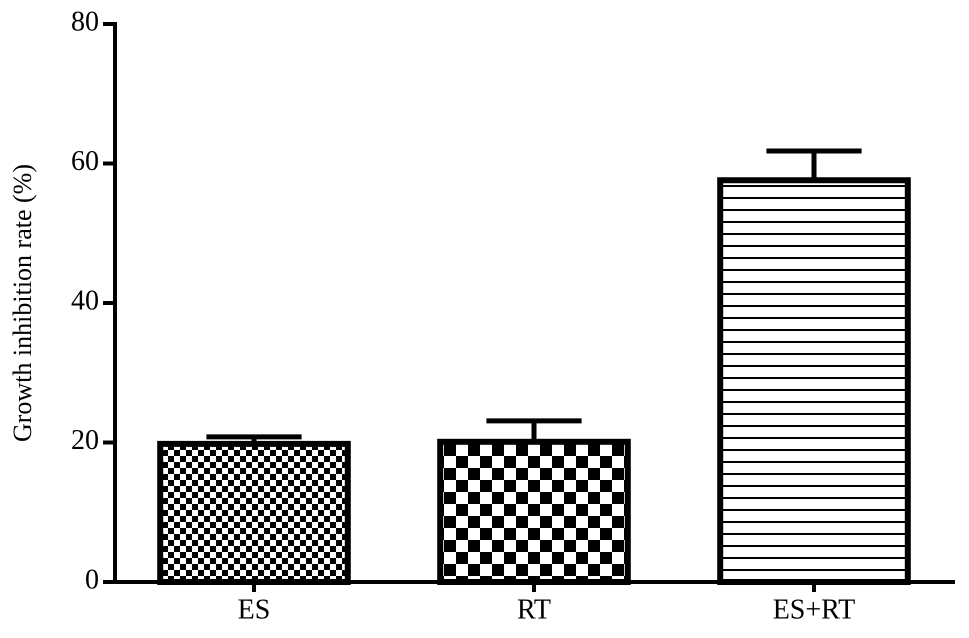  What do you see at coordinates (814, 609) in the screenshot?
I see `x-tick-label: ES+RT` at bounding box center [814, 609].